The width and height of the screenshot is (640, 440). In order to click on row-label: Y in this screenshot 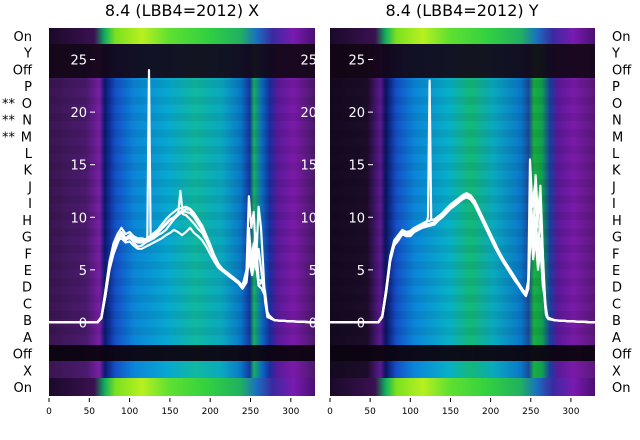, I will do `click(27, 54)`.